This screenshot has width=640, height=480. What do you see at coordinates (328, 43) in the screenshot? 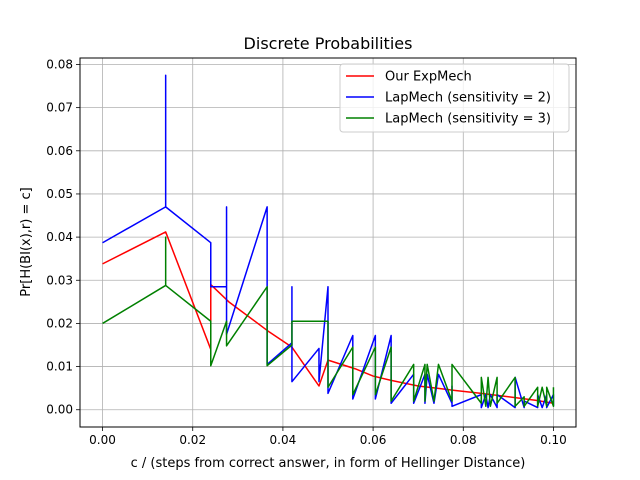
I see `chart-title: Discrete Probabilities` at bounding box center [328, 43].